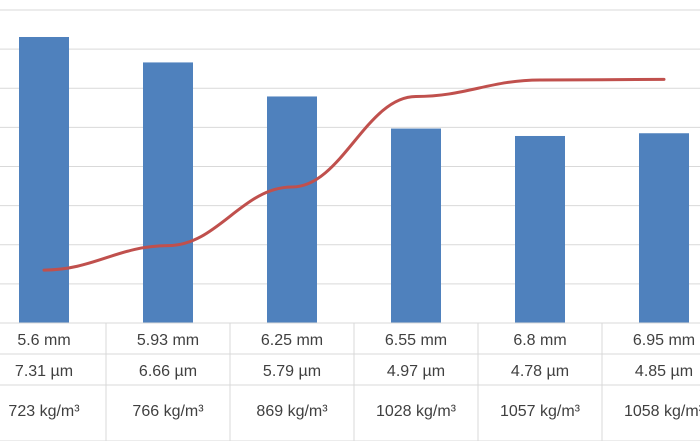  I want to click on tick-label: 4.97 µm, so click(416, 371).